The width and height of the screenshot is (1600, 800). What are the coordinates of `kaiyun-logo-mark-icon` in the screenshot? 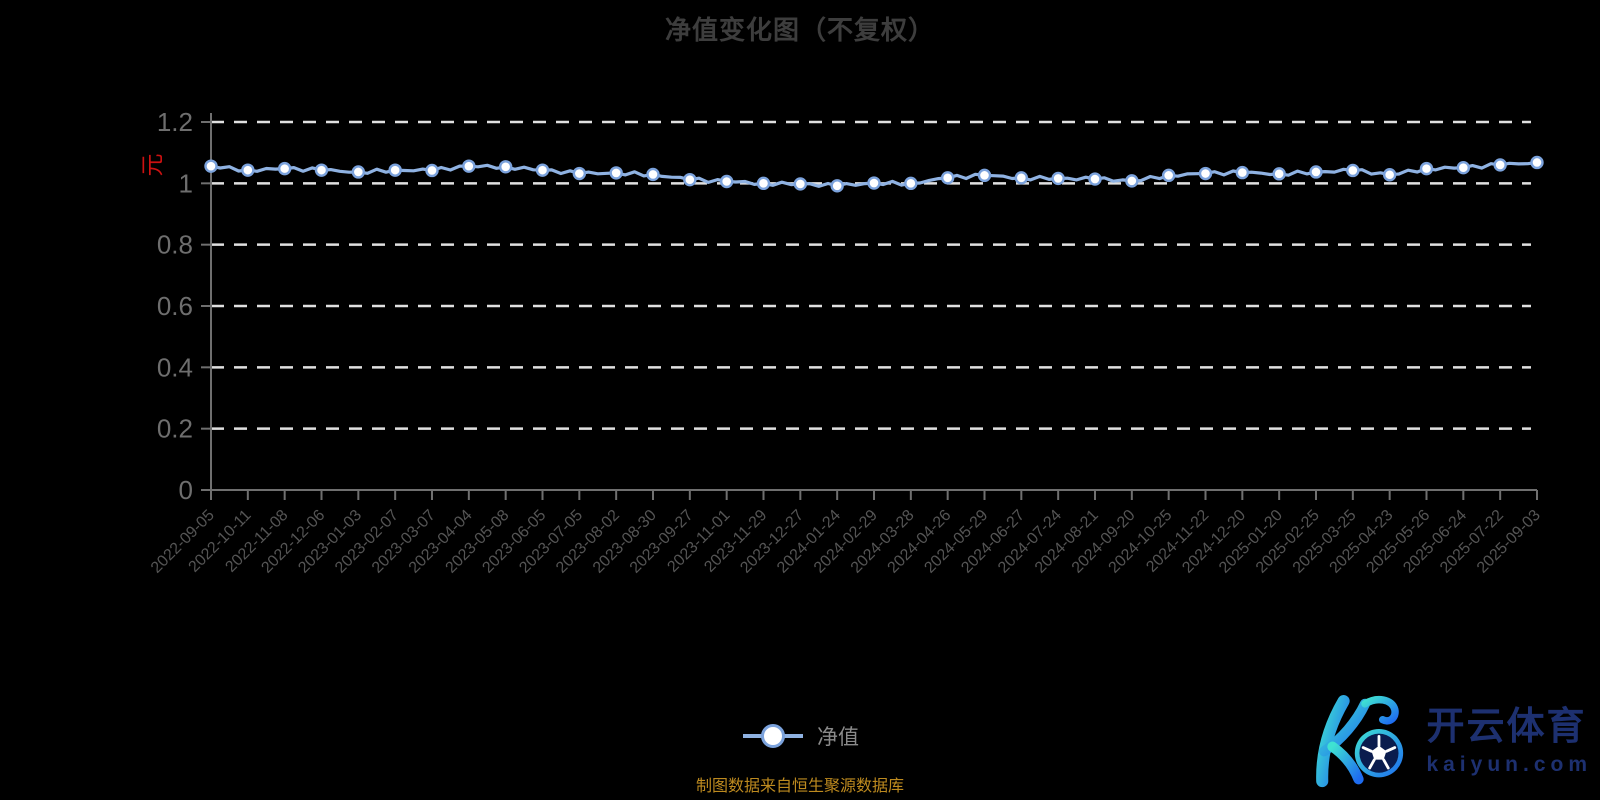 It's located at (1360, 741).